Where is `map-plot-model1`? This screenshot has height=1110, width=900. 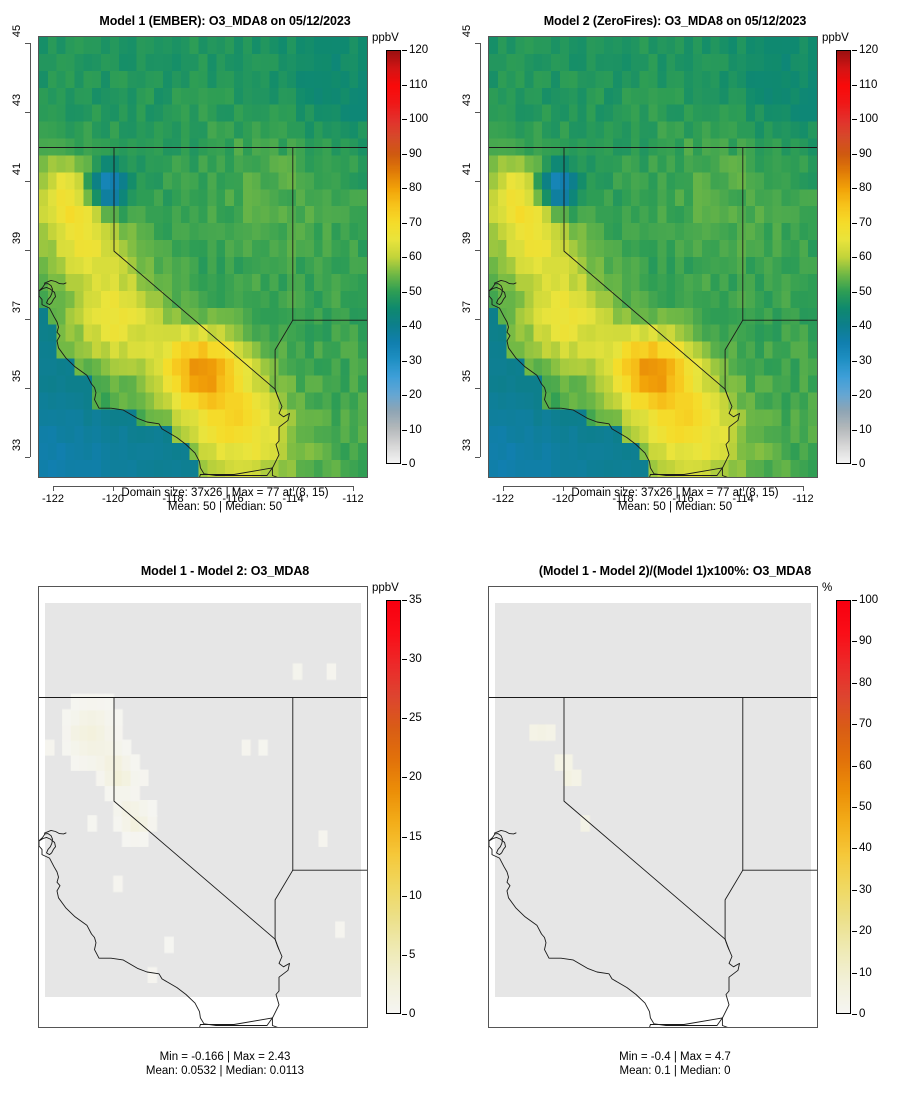 map-plot-model1 is located at coordinates (203, 257).